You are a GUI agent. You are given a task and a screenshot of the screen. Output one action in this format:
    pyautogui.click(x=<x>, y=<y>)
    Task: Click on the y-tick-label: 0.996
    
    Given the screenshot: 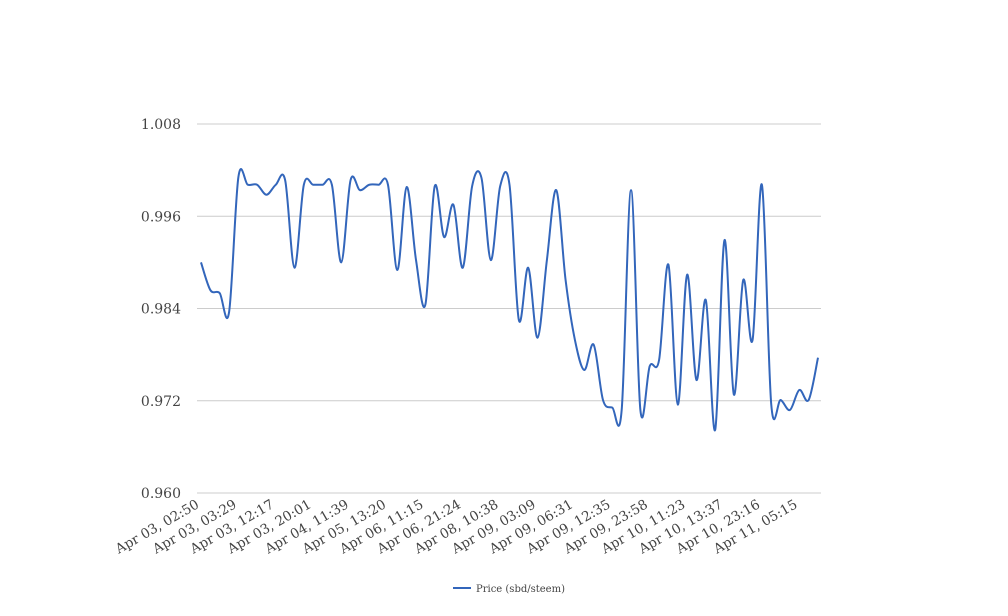 What is the action you would take?
    pyautogui.click(x=161, y=217)
    